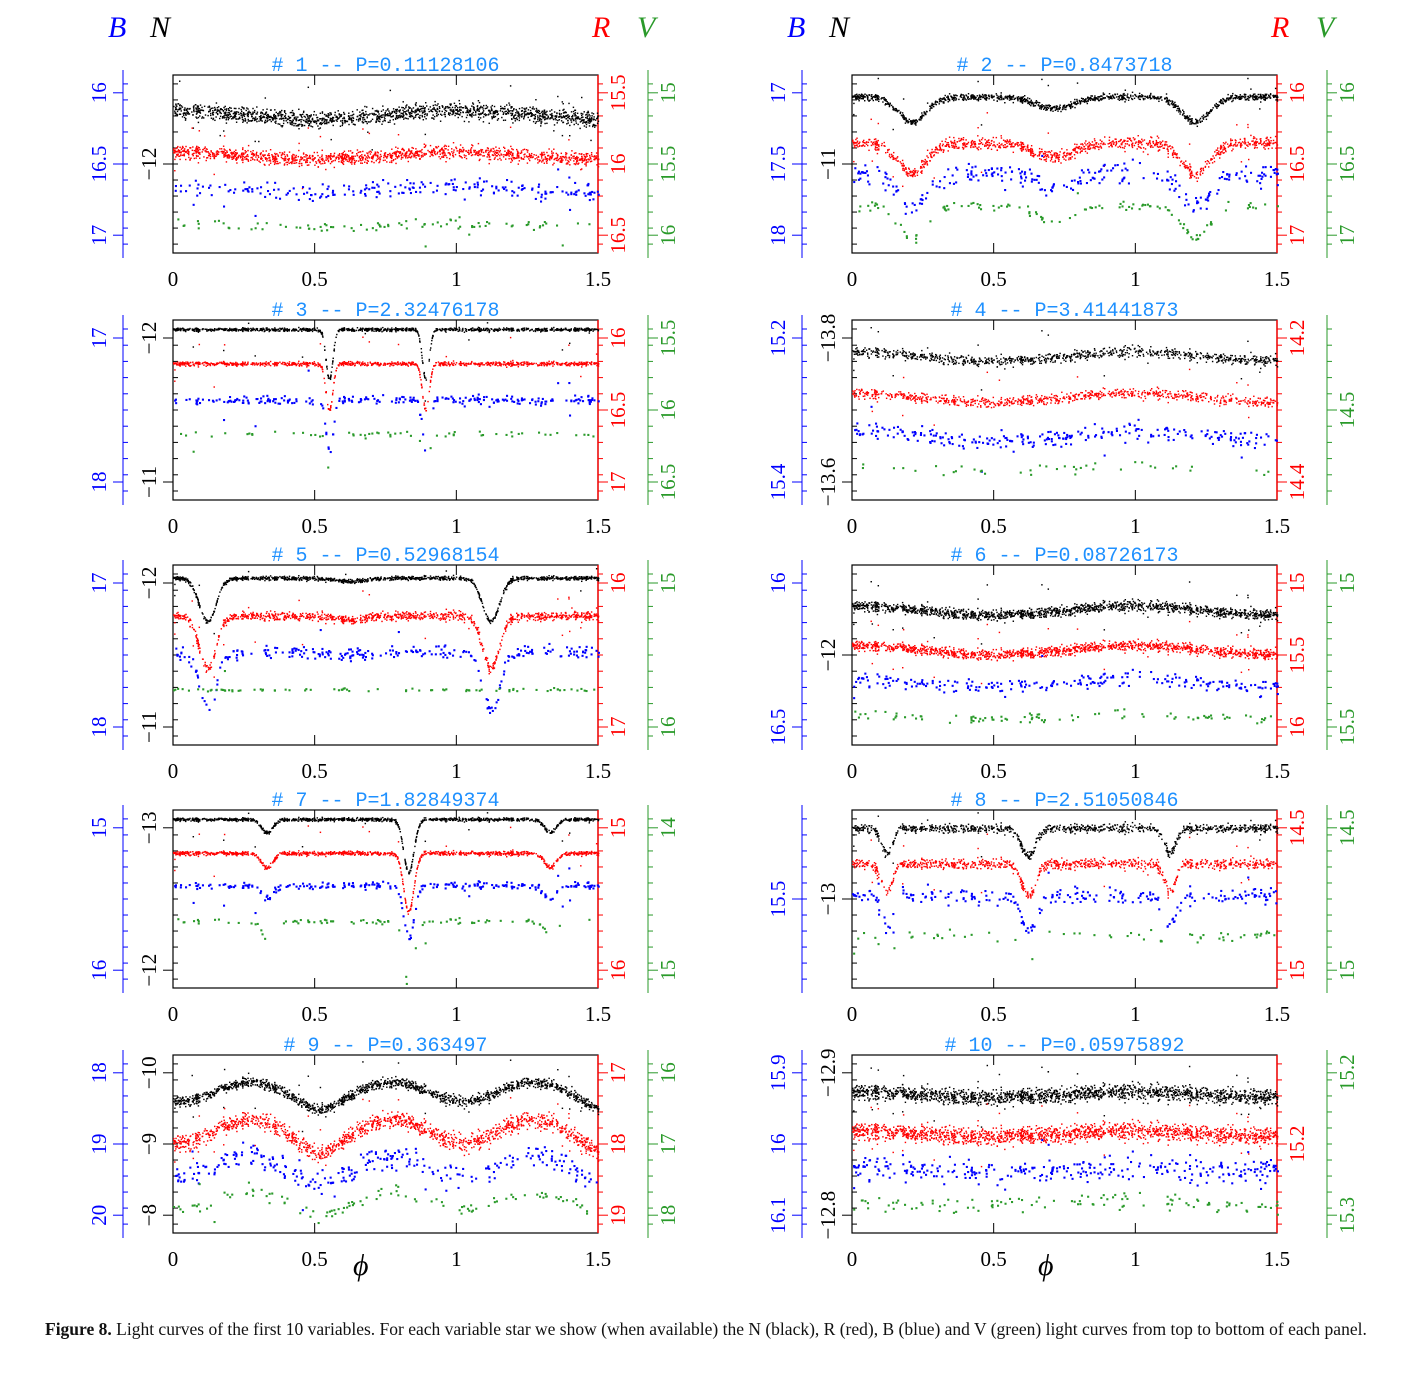 This screenshot has height=1398, width=1404. Describe the element at coordinates (1327, 27) in the screenshot. I see `header-v-label: V` at that location.